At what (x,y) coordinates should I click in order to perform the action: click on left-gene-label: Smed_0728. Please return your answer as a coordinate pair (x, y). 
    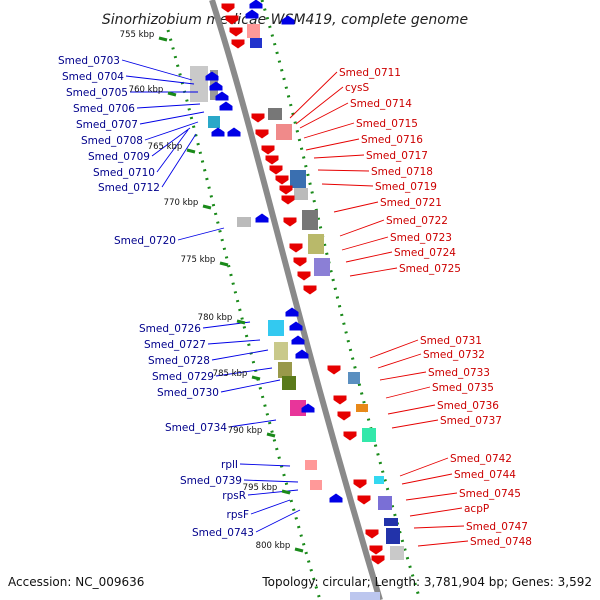
    Looking at the image, I should click on (179, 361).